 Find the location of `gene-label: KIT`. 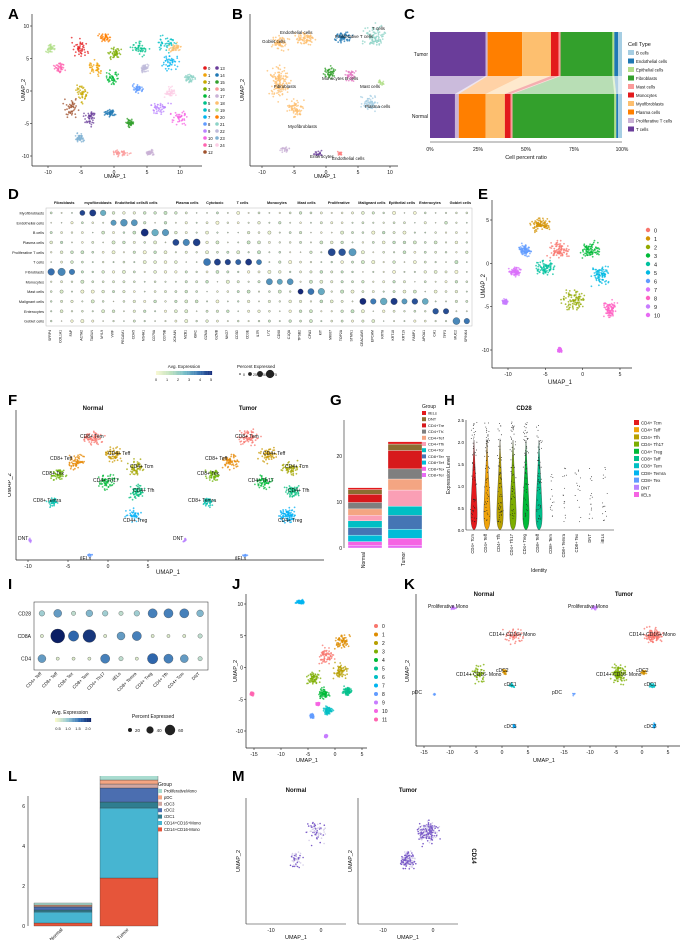

gene-label: KIT is located at coordinates (320, 332).